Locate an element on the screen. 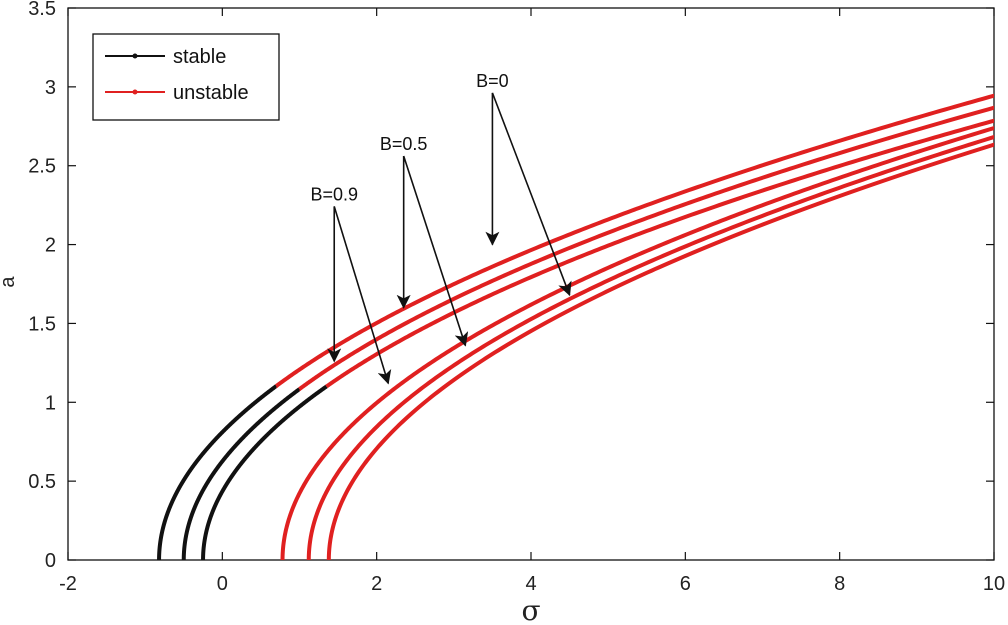 The width and height of the screenshot is (1008, 625). legend: stable unstable is located at coordinates (186, 77).